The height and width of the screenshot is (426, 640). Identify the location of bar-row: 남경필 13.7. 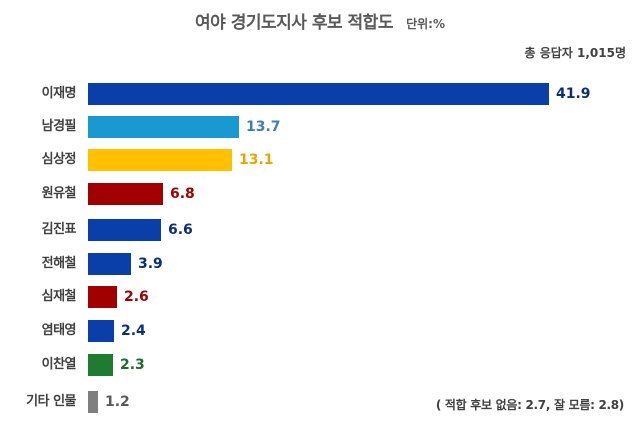
(320, 127).